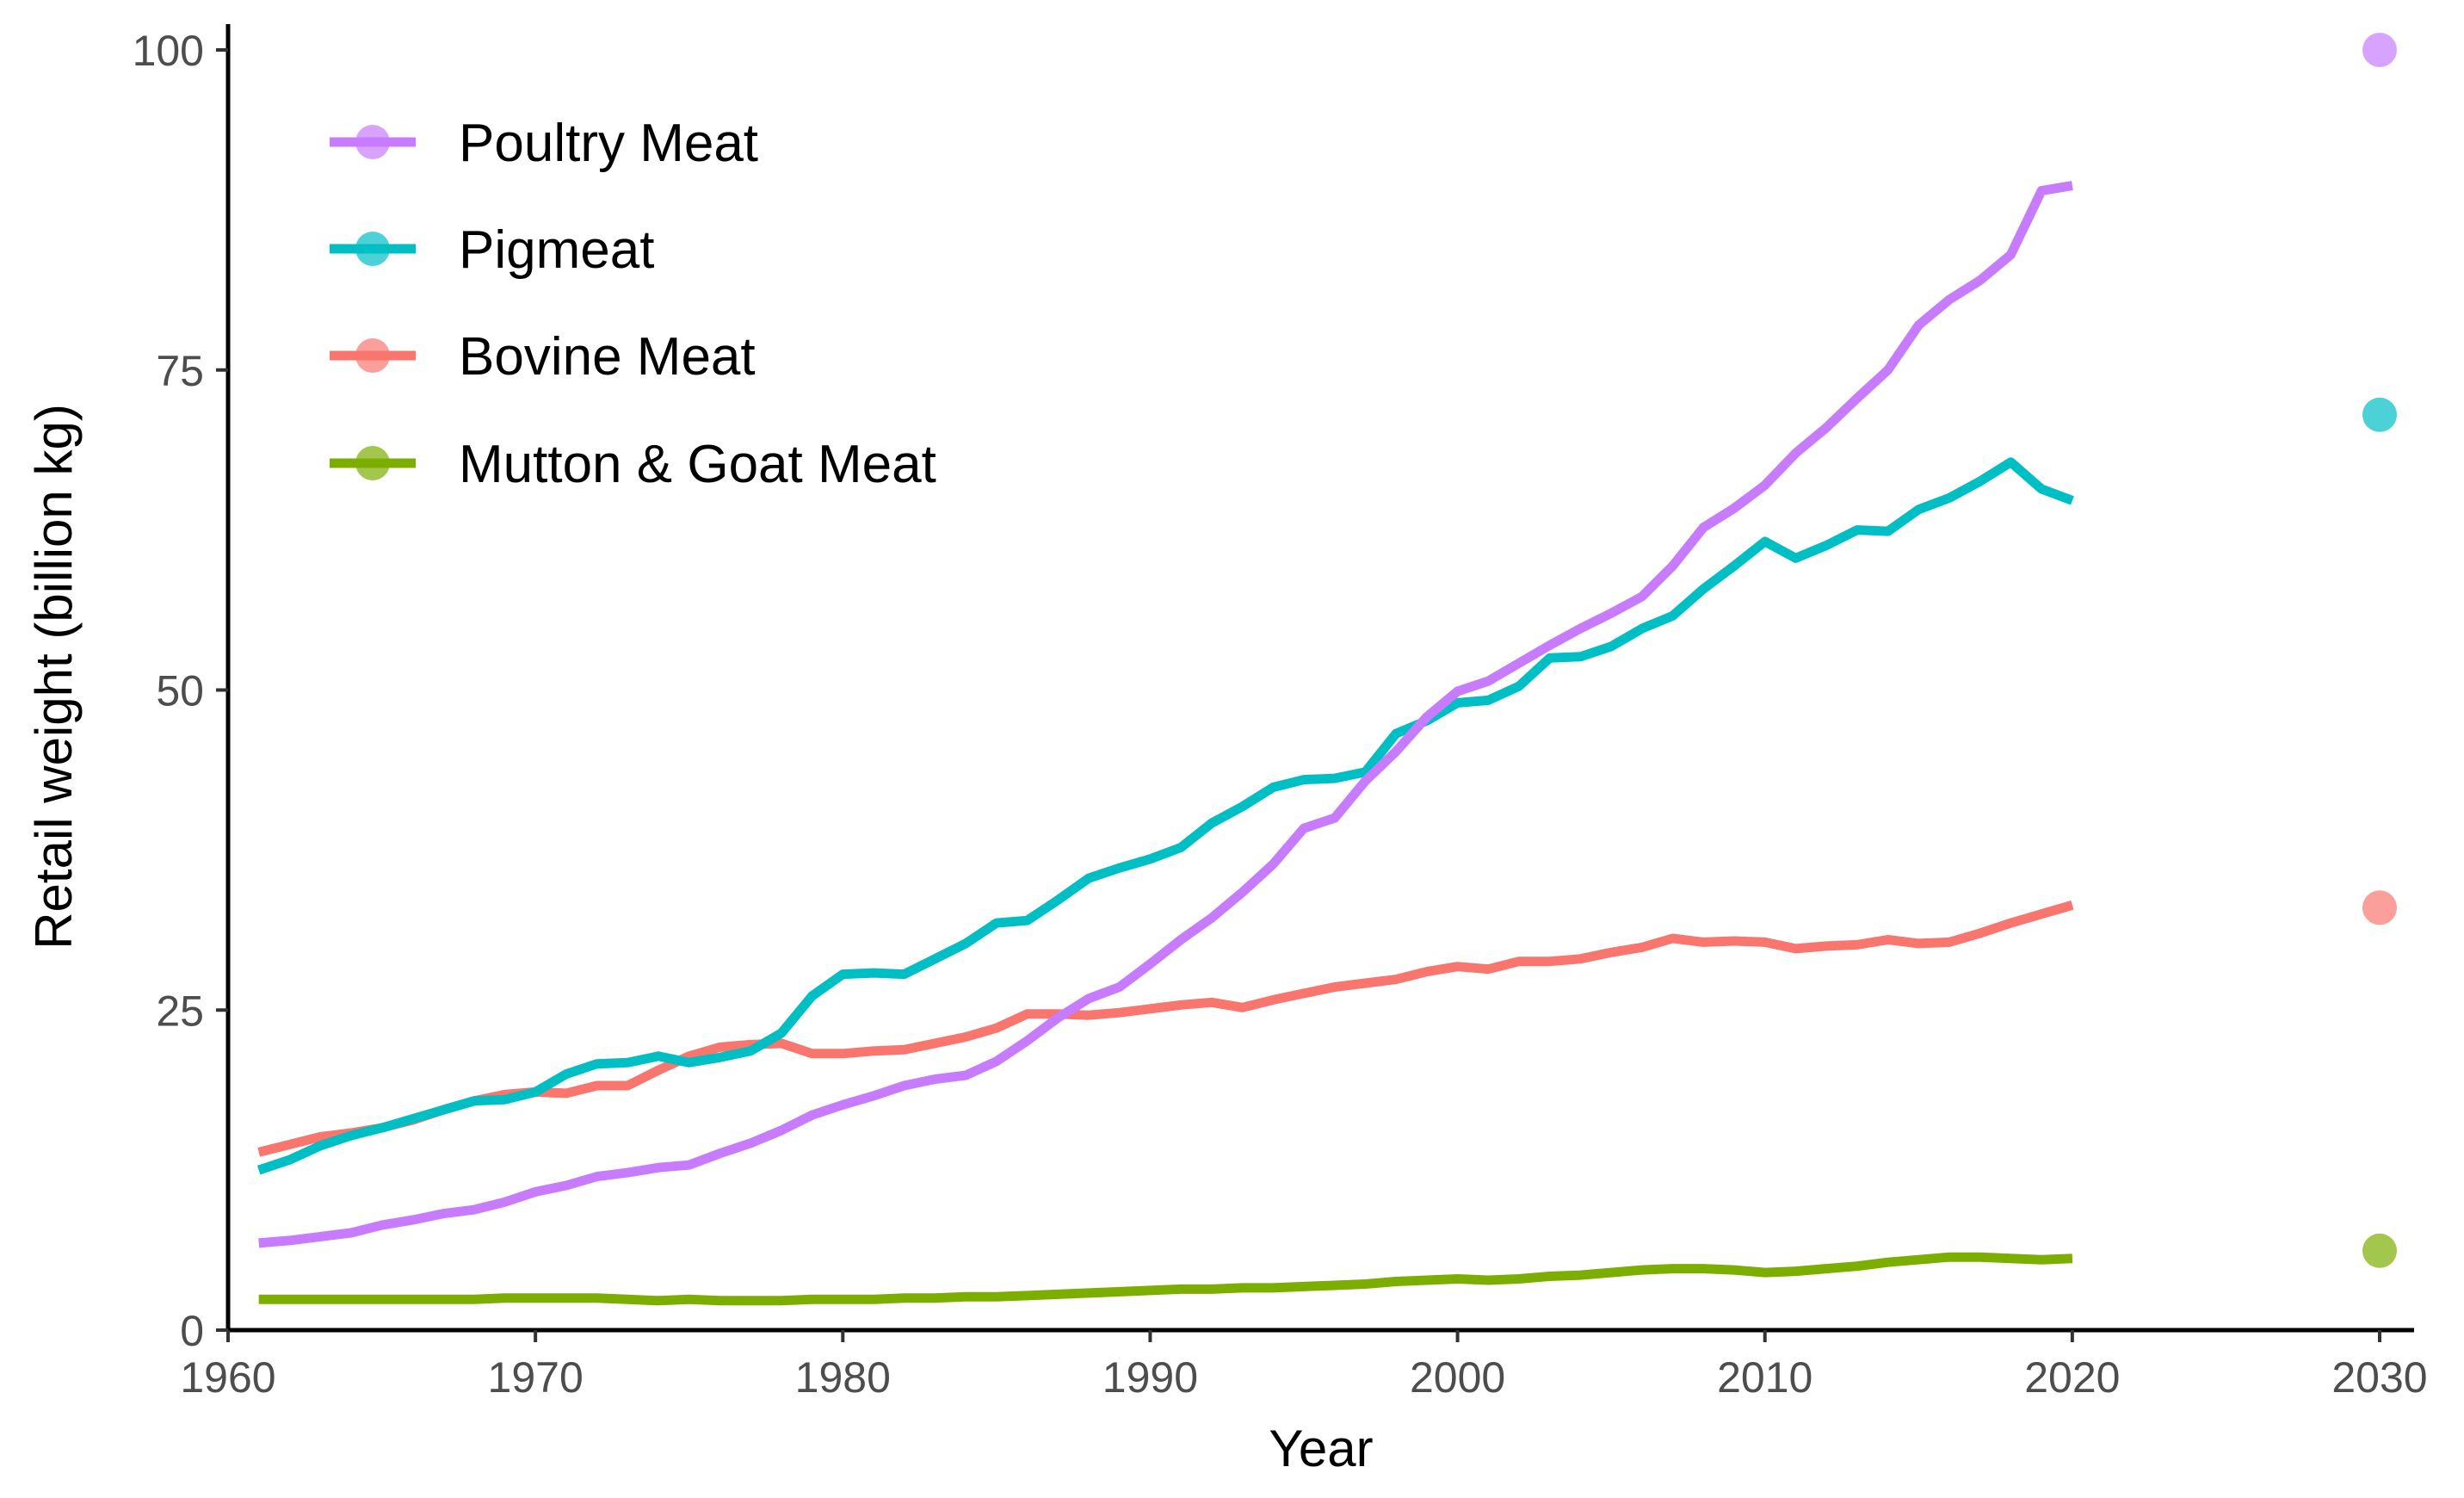 This screenshot has height=1498, width=2464. I want to click on x-tick-label: 2010, so click(1764, 1377).